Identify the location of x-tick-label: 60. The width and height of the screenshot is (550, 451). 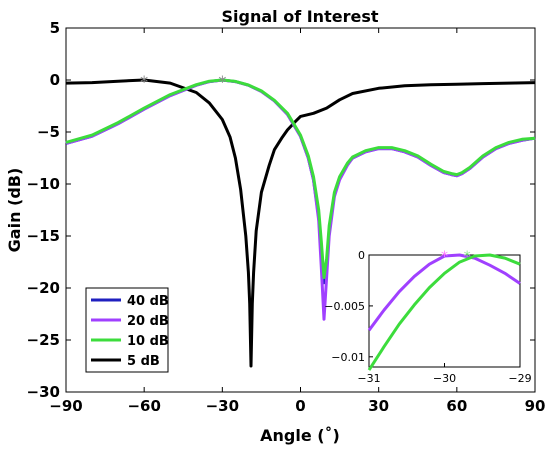
(456, 406).